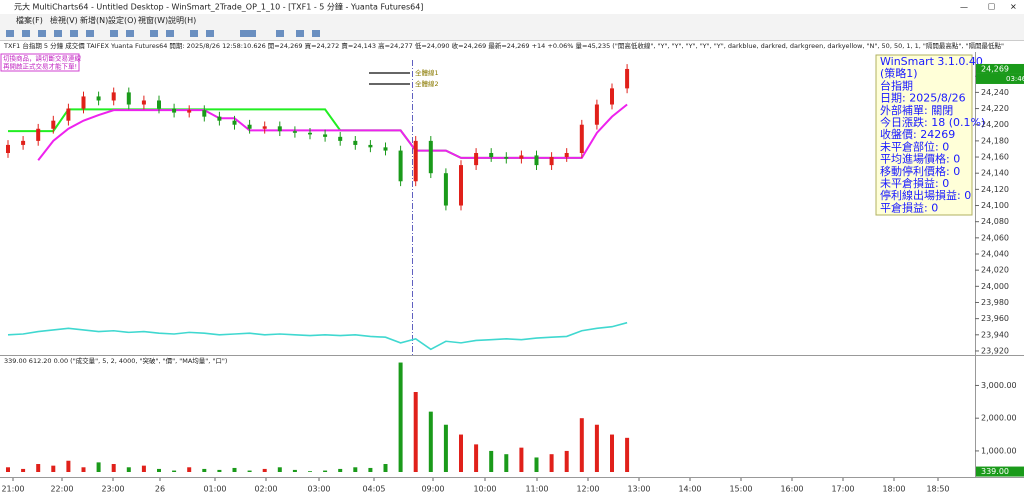 The width and height of the screenshot is (1024, 498). What do you see at coordinates (432, 489) in the screenshot?
I see `time-label: 09:00` at bounding box center [432, 489].